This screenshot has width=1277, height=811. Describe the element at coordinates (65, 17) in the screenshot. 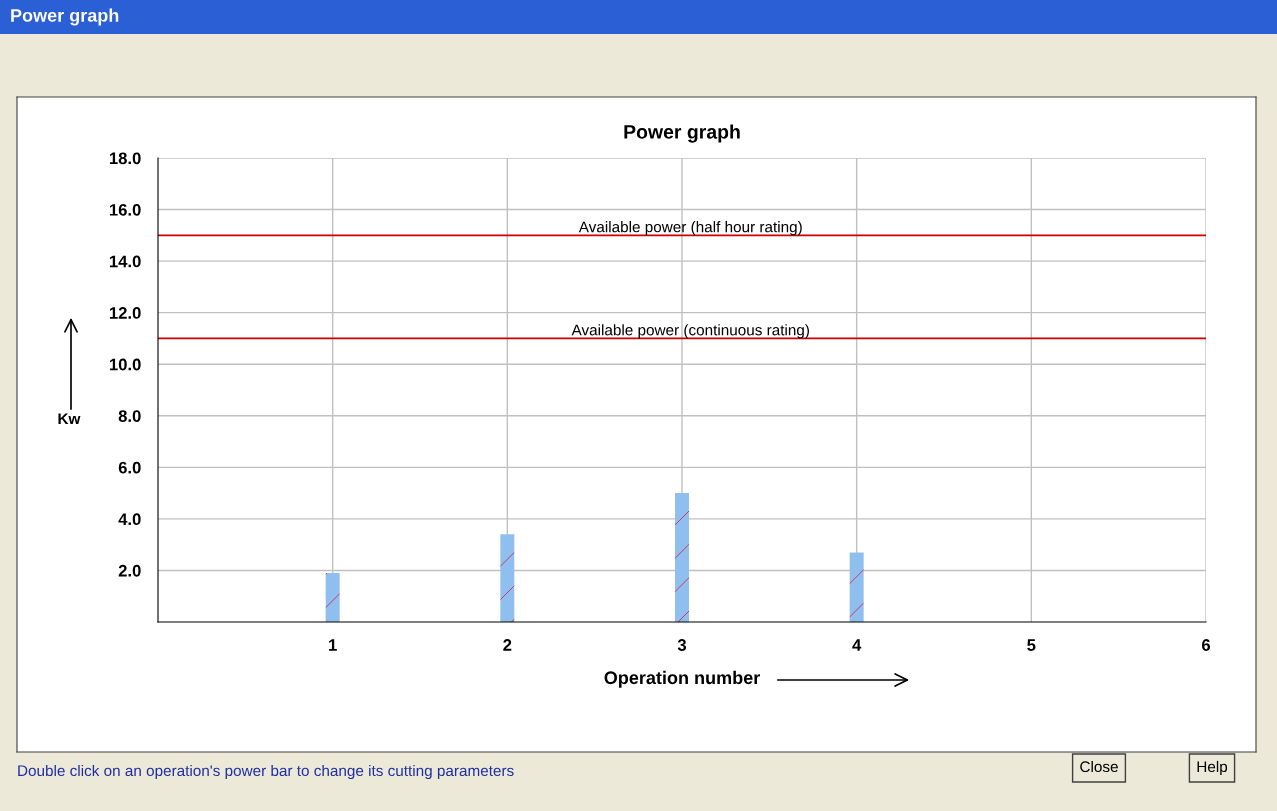

I see `text: Power graph` at that location.